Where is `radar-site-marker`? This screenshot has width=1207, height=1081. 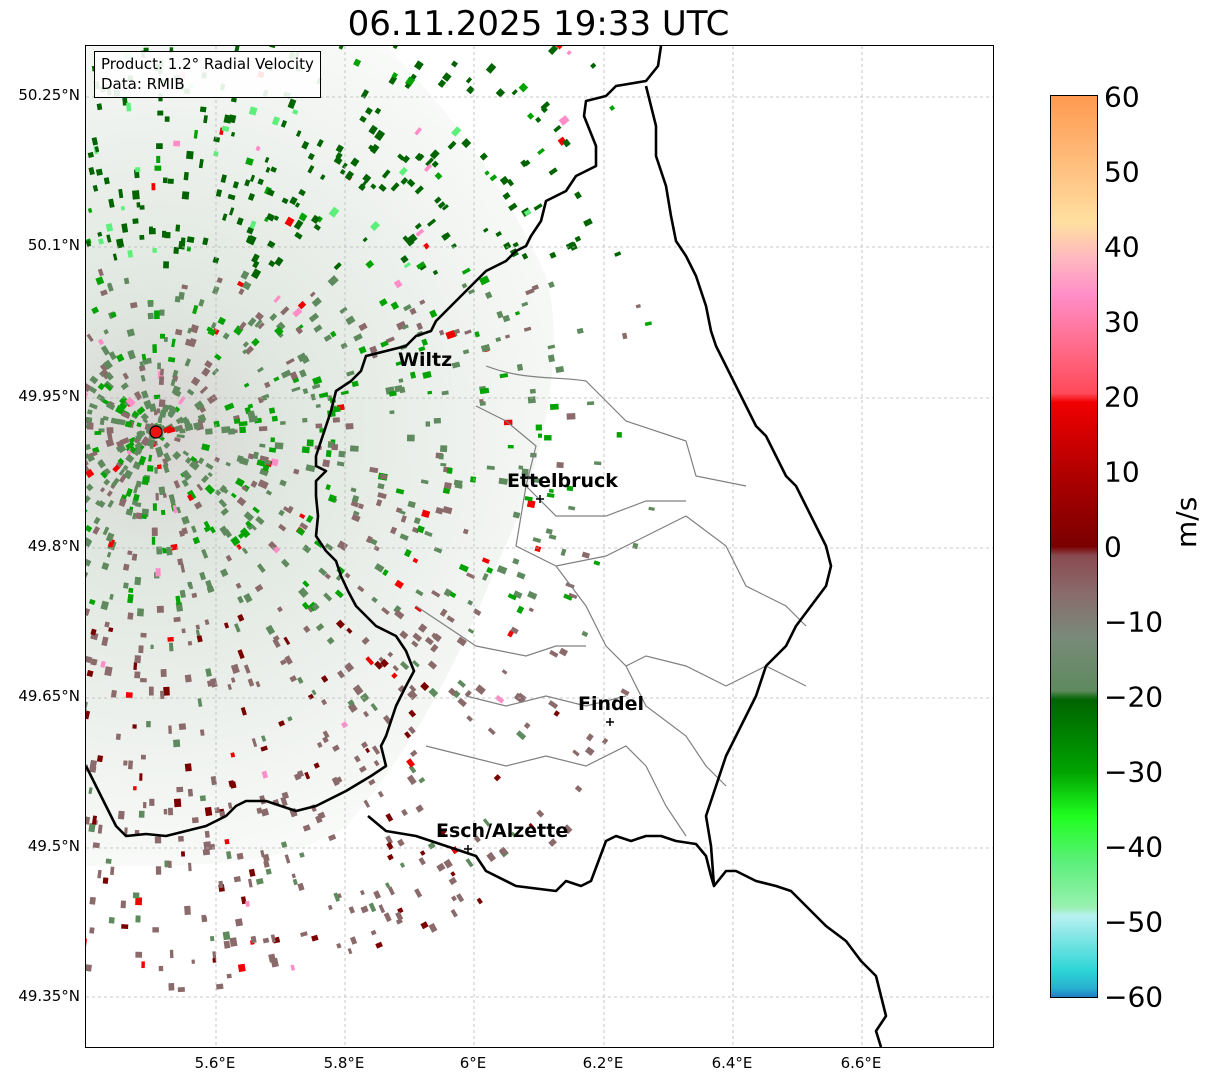 radar-site-marker is located at coordinates (156, 432).